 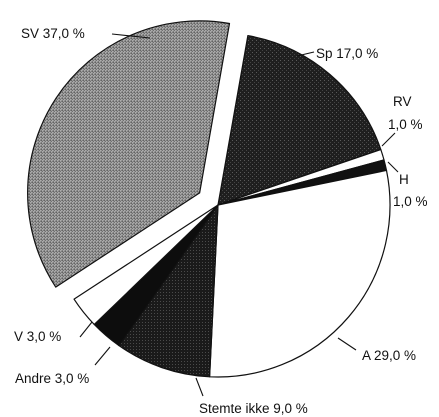 What do you see at coordinates (253, 408) in the screenshot?
I see `label-stemte: Stemte ikke 9,0 %` at bounding box center [253, 408].